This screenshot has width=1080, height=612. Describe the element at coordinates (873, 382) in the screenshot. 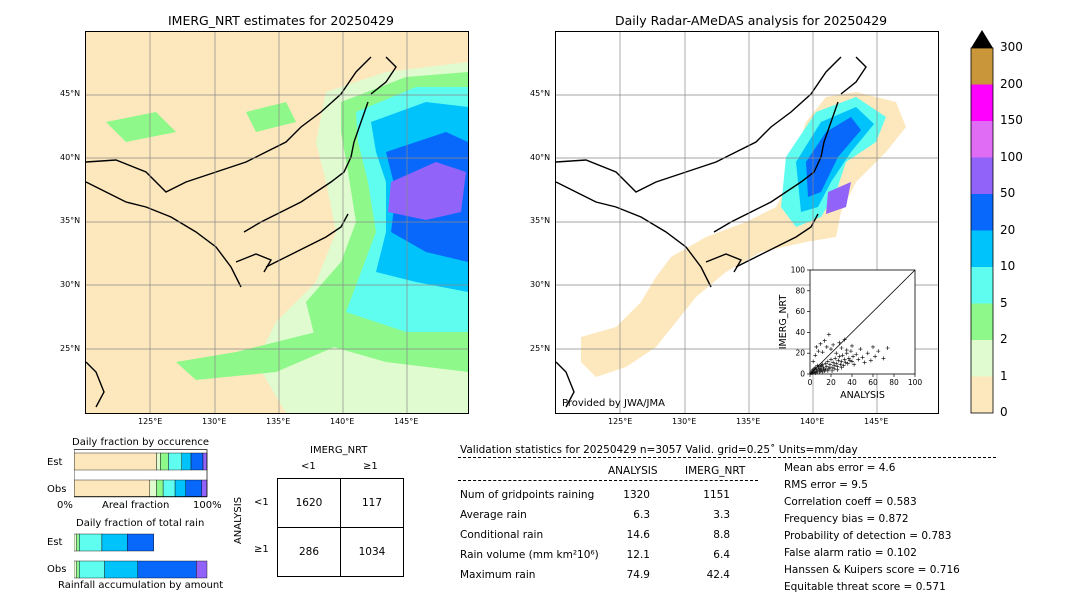

I see `scatter-x-tick-label: 60` at that location.